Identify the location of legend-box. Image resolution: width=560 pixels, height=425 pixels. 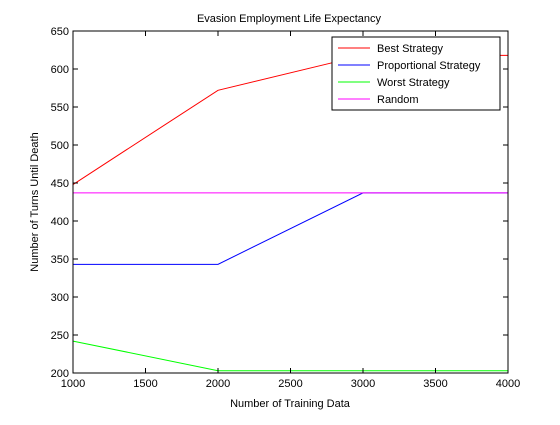
(416, 73).